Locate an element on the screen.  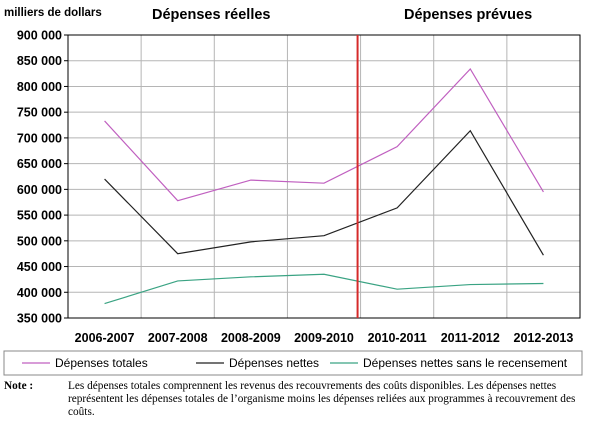
y-tick-label: 550 000 is located at coordinates (39, 216).